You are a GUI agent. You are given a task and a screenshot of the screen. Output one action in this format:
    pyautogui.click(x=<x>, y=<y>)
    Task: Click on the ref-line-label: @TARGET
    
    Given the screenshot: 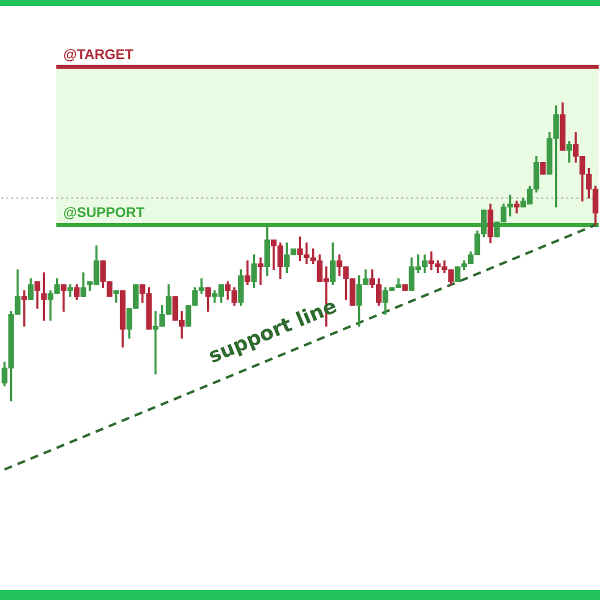 What is the action you would take?
    pyautogui.click(x=98, y=54)
    